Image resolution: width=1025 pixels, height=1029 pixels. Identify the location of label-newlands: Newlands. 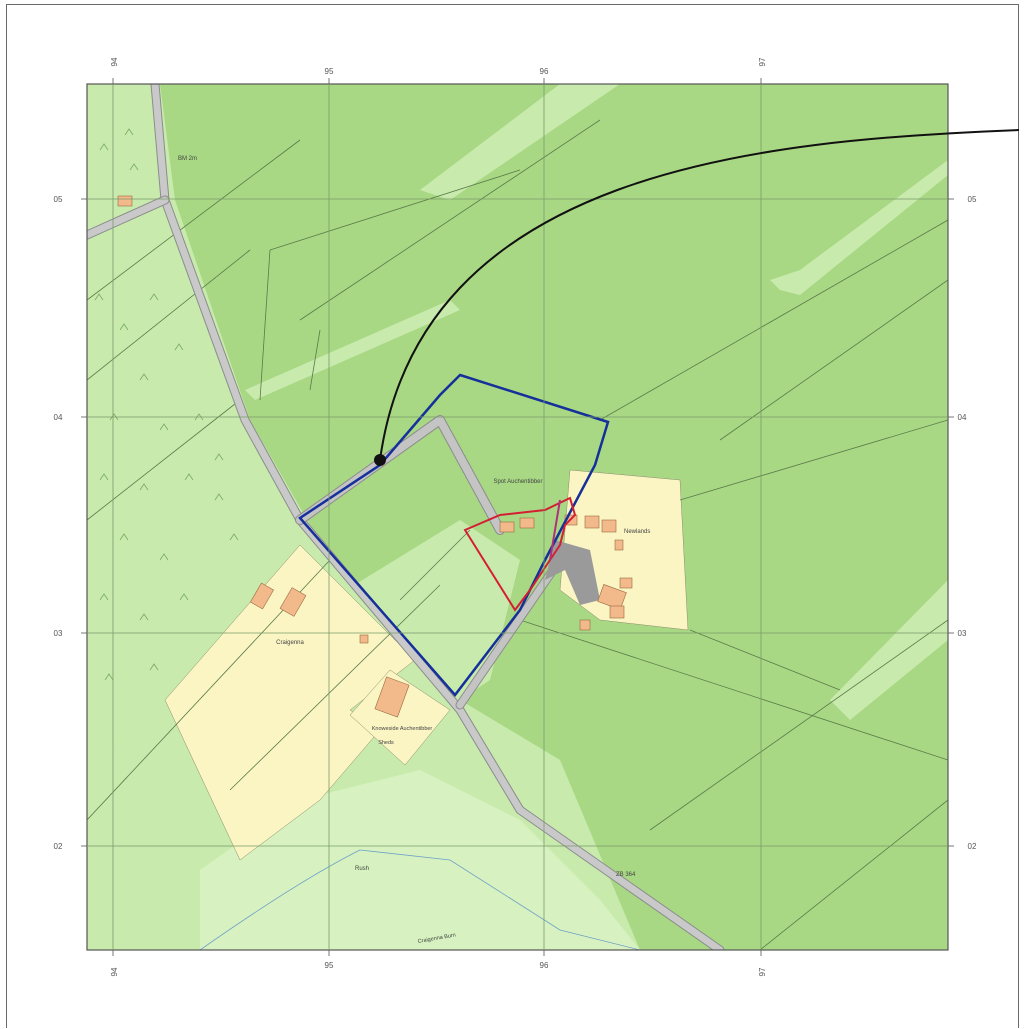
(637, 532).